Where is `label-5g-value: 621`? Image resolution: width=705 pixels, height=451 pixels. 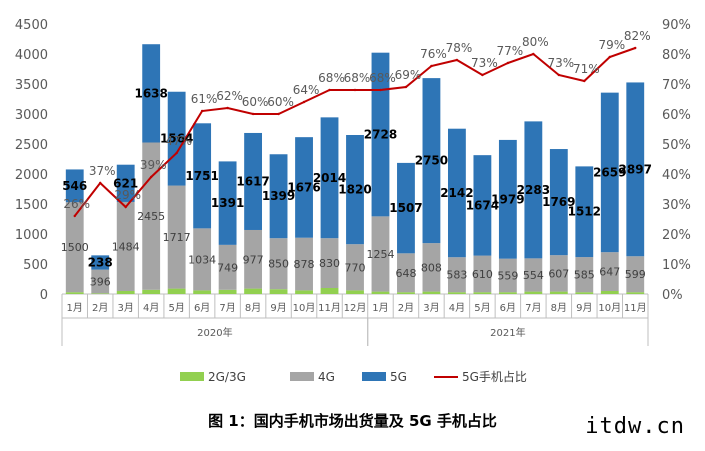
label-5g-value: 621 is located at coordinates (125, 183).